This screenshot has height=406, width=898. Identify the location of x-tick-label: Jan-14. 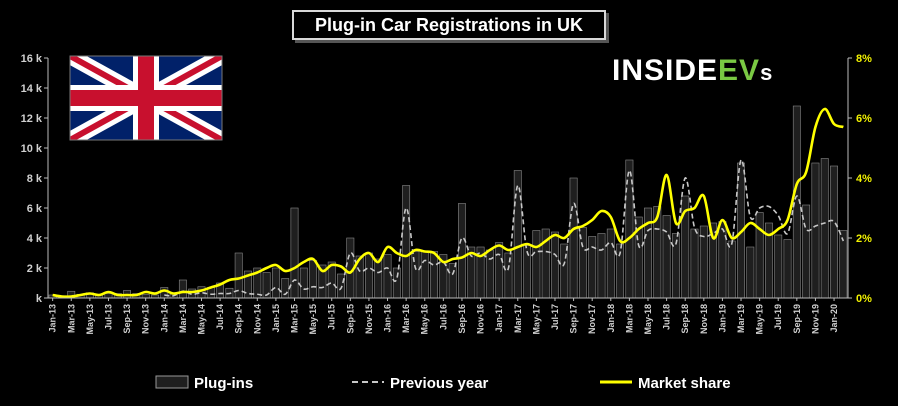
(164, 318).